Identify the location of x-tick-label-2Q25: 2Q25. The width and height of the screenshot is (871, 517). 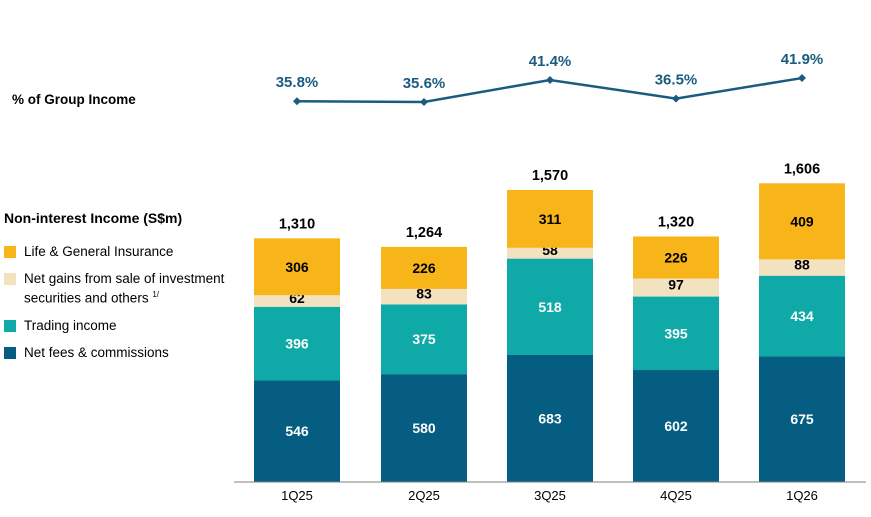
(424, 495).